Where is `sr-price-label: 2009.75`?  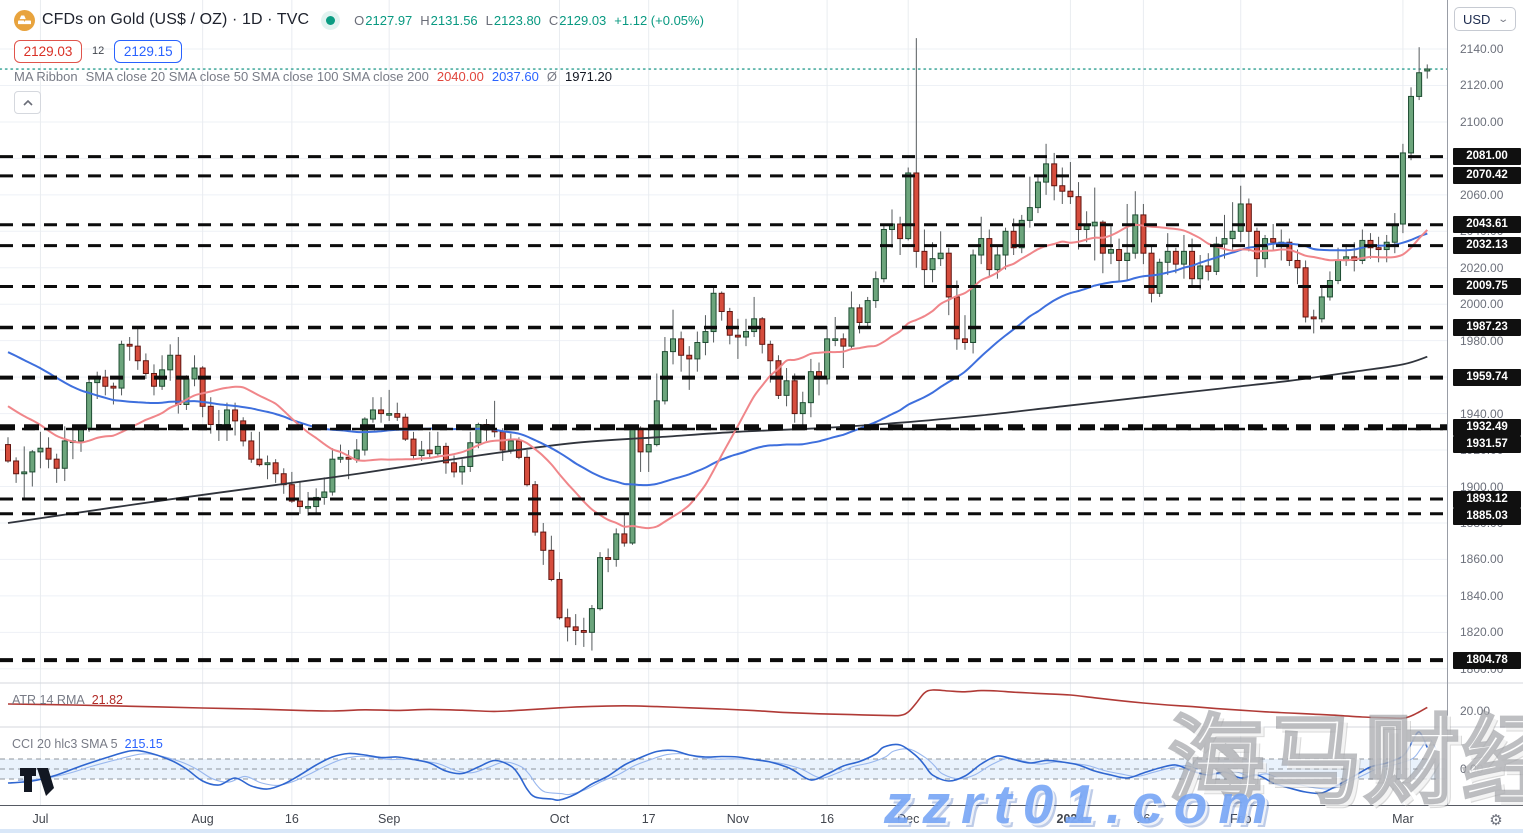
sr-price-label: 2009.75 is located at coordinates (1487, 286).